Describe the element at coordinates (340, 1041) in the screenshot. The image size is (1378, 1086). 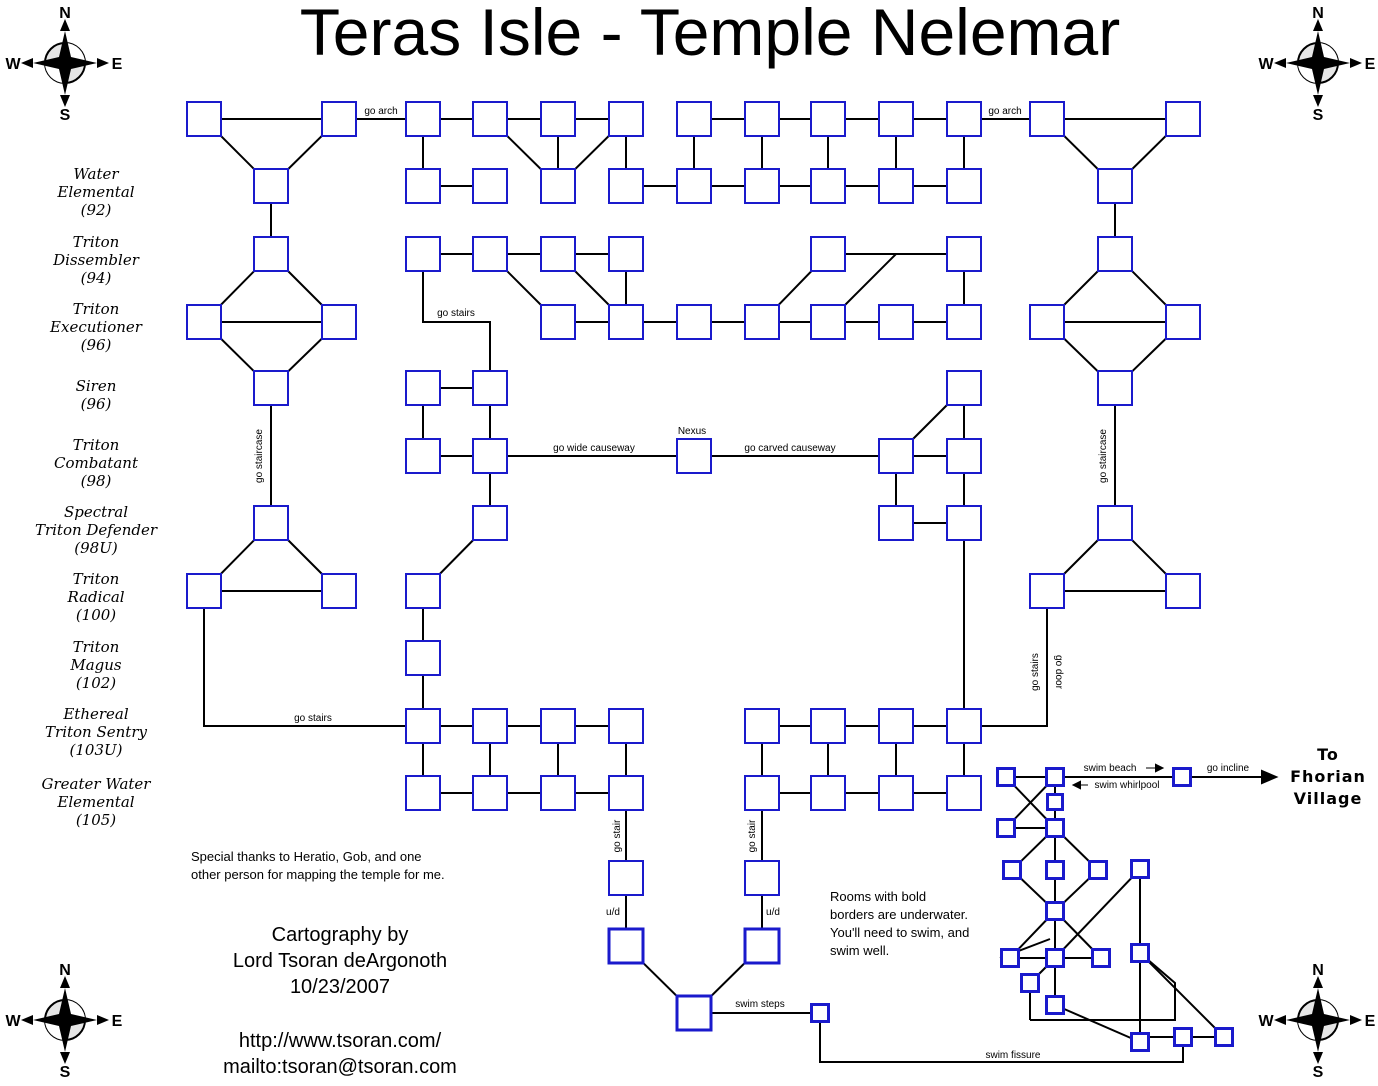
I see `website-link: http://www.tsoran.com/` at that location.